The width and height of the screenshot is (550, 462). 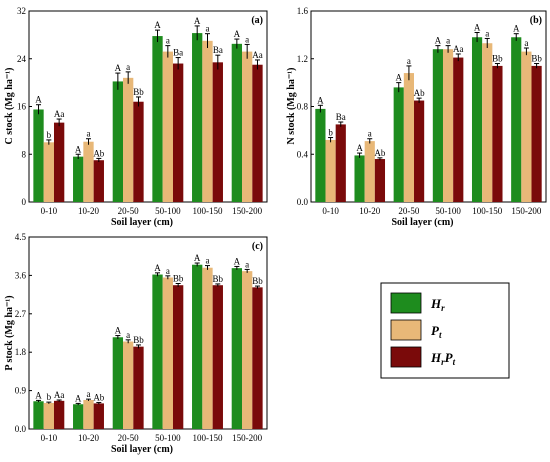 What do you see at coordinates (536, 20) in the screenshot?
I see `panel-label: (b)` at bounding box center [536, 20].